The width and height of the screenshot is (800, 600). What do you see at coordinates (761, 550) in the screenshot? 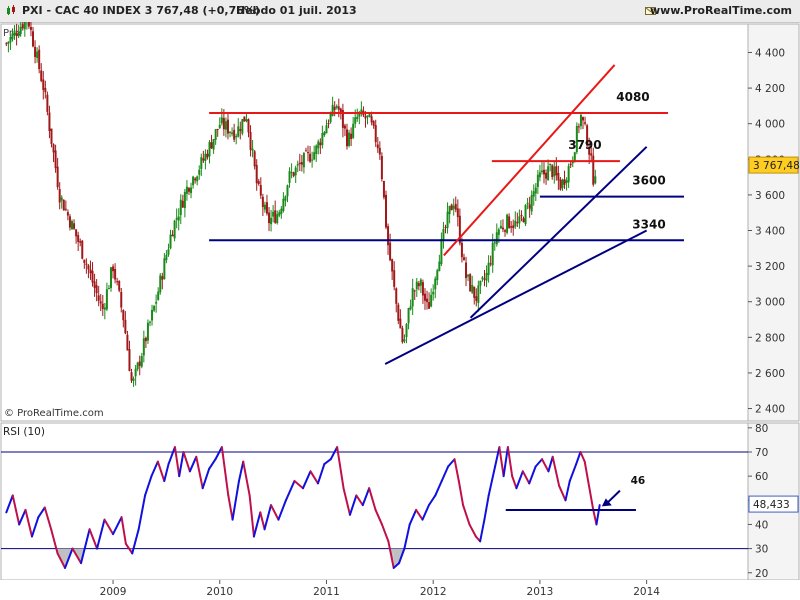
I see `rsi-tick-label: 30` at bounding box center [761, 550].